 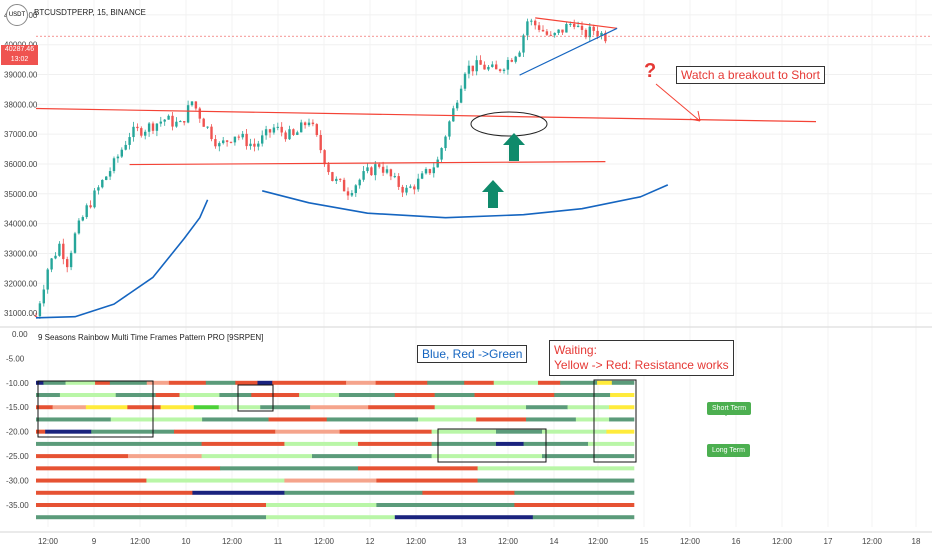 I want to click on time-tick-label: 9, so click(x=94, y=541).